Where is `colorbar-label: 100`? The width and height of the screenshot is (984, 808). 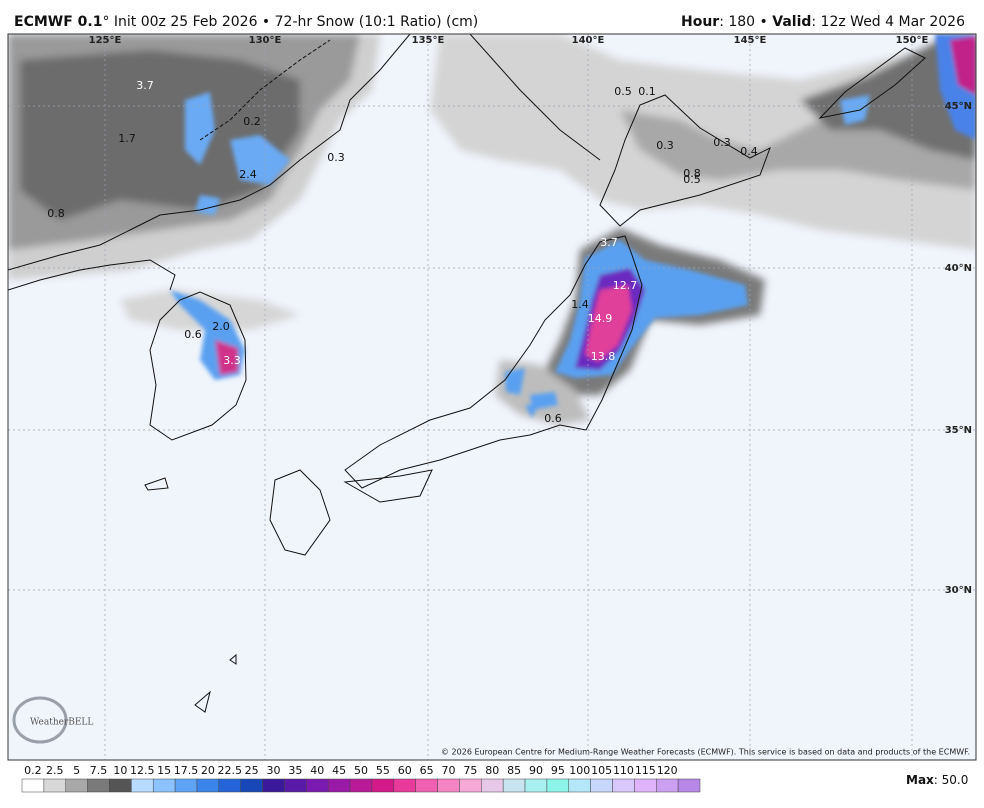
colorbar-label: 100 is located at coordinates (579, 770).